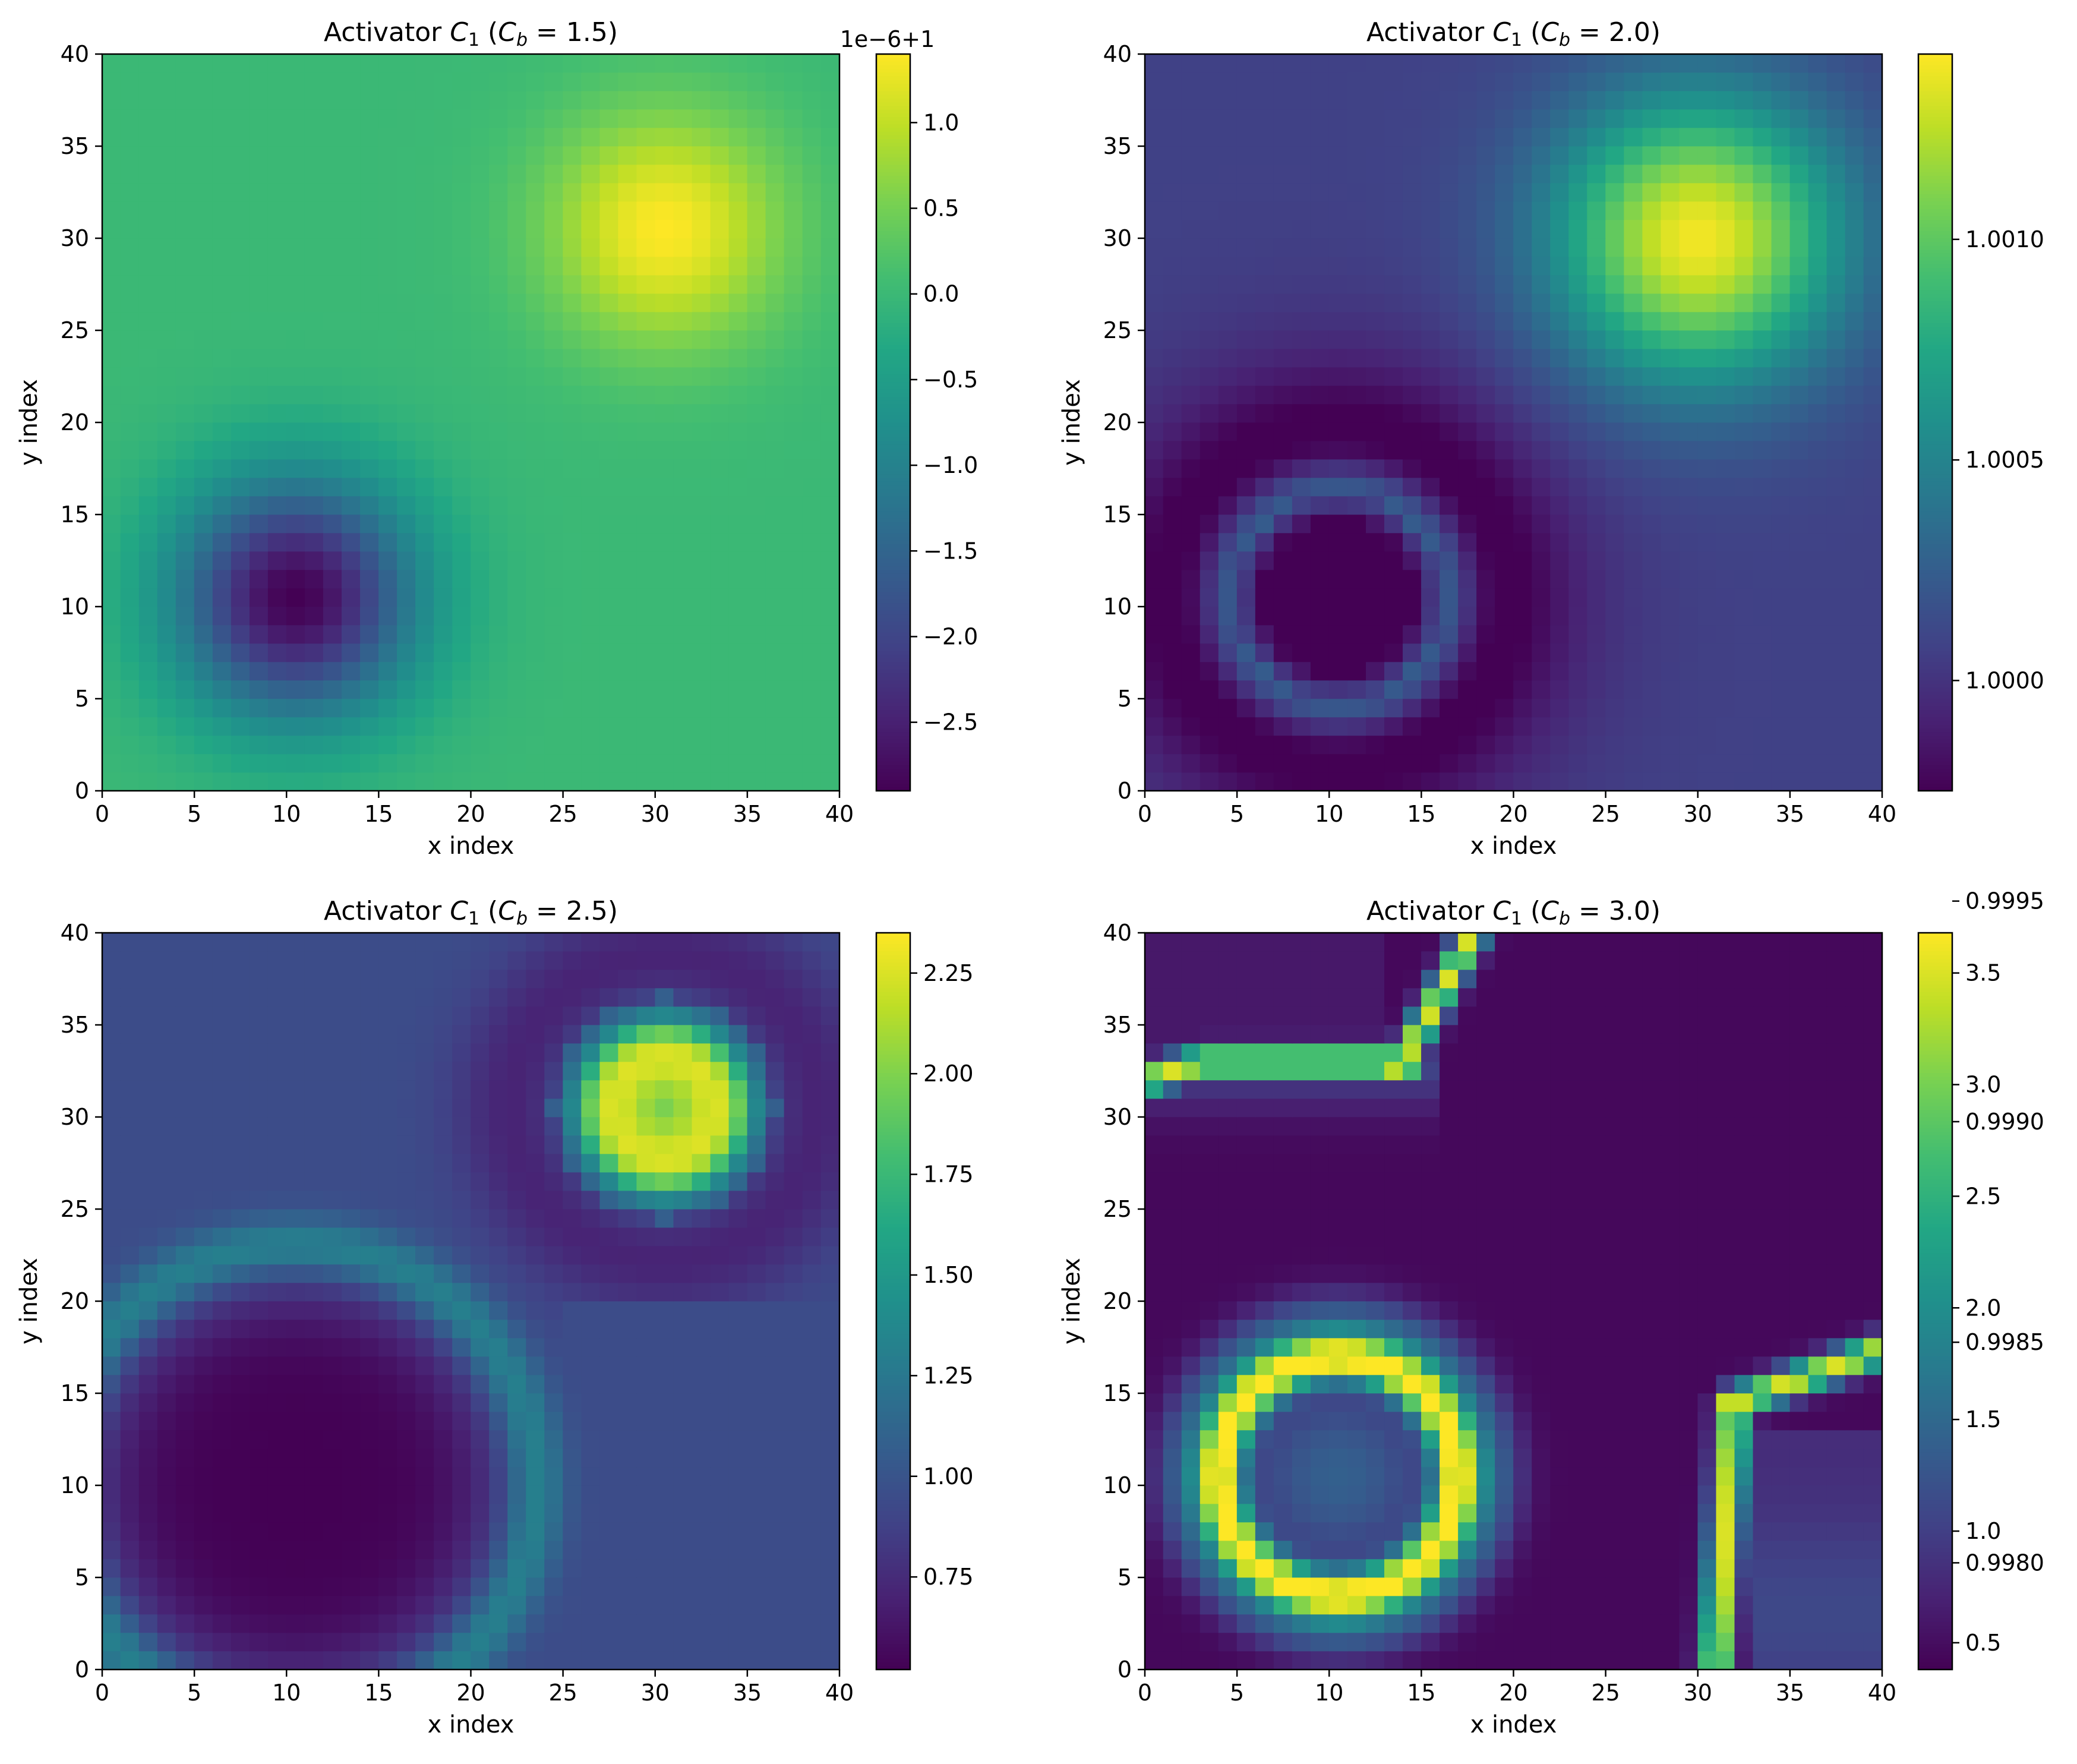 The height and width of the screenshot is (1764, 2077). What do you see at coordinates (522, 40) in the screenshot?
I see `title-param-sub: b` at bounding box center [522, 40].